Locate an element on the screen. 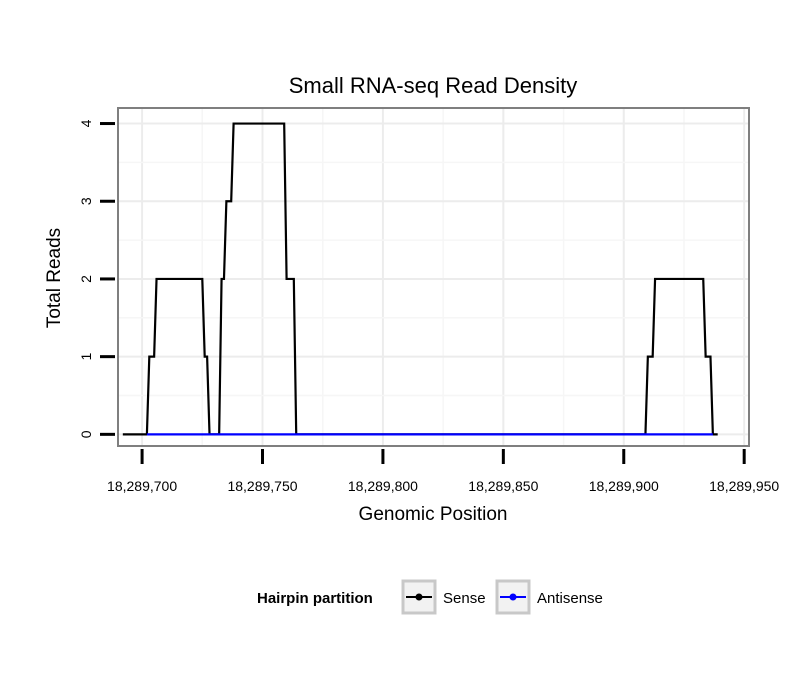 This screenshot has height=690, width=810. y-tick-label: 2 is located at coordinates (86, 279).